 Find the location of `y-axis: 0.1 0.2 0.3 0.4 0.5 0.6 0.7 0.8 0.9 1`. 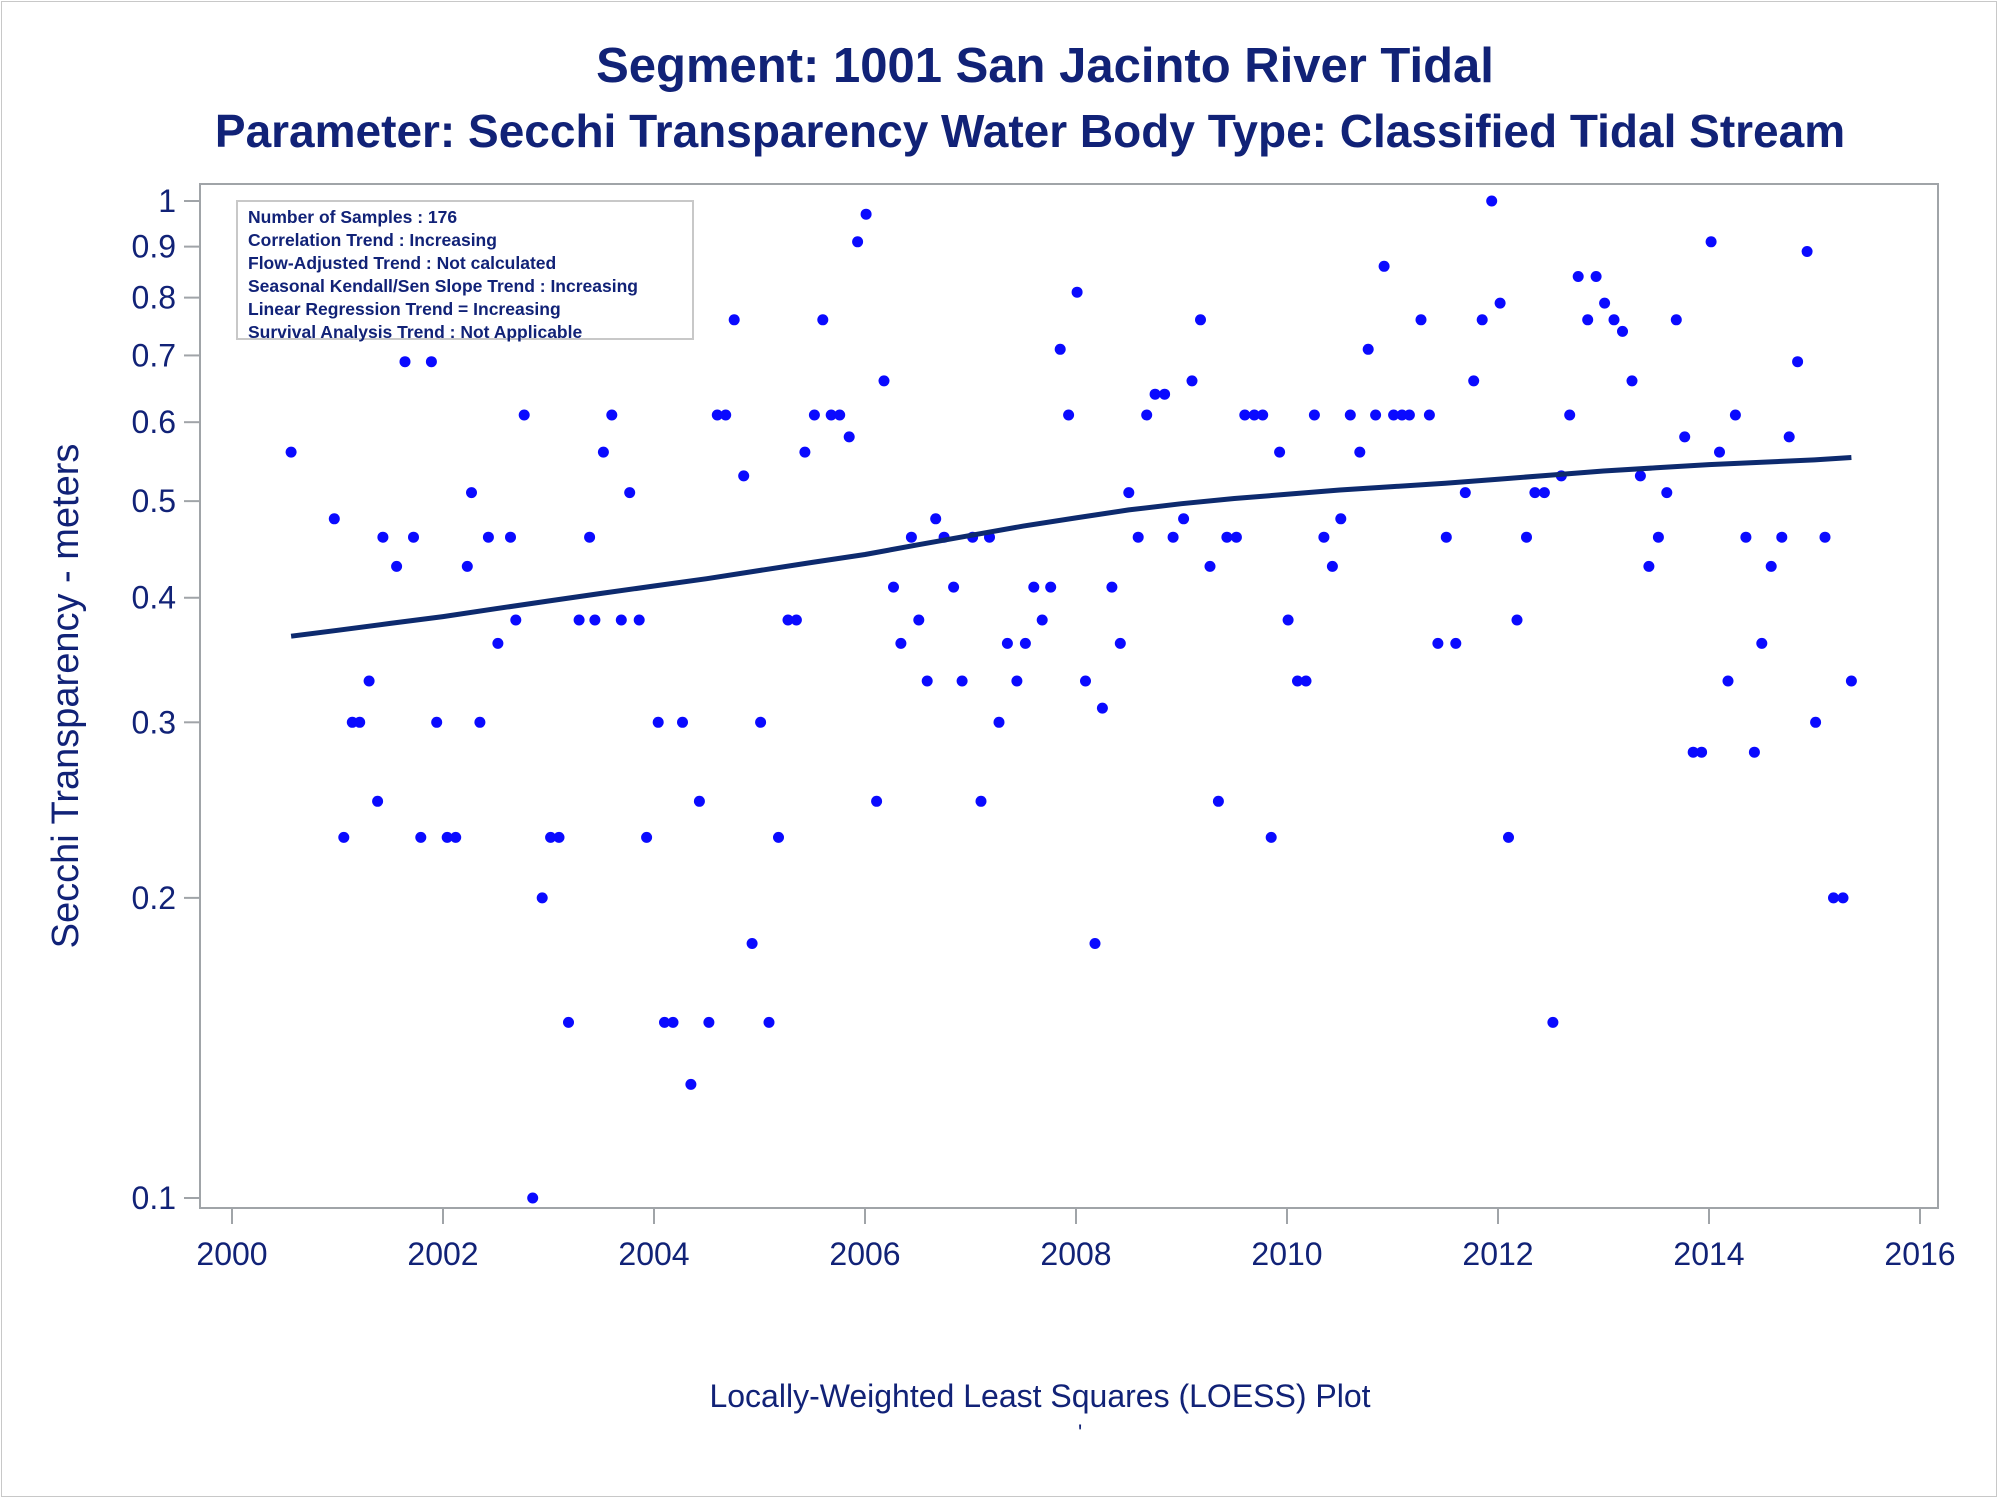

y-axis: 0.1 0.2 0.3 0.4 0.5 0.6 0.7 0.8 0.9 1 is located at coordinates (166, 699).